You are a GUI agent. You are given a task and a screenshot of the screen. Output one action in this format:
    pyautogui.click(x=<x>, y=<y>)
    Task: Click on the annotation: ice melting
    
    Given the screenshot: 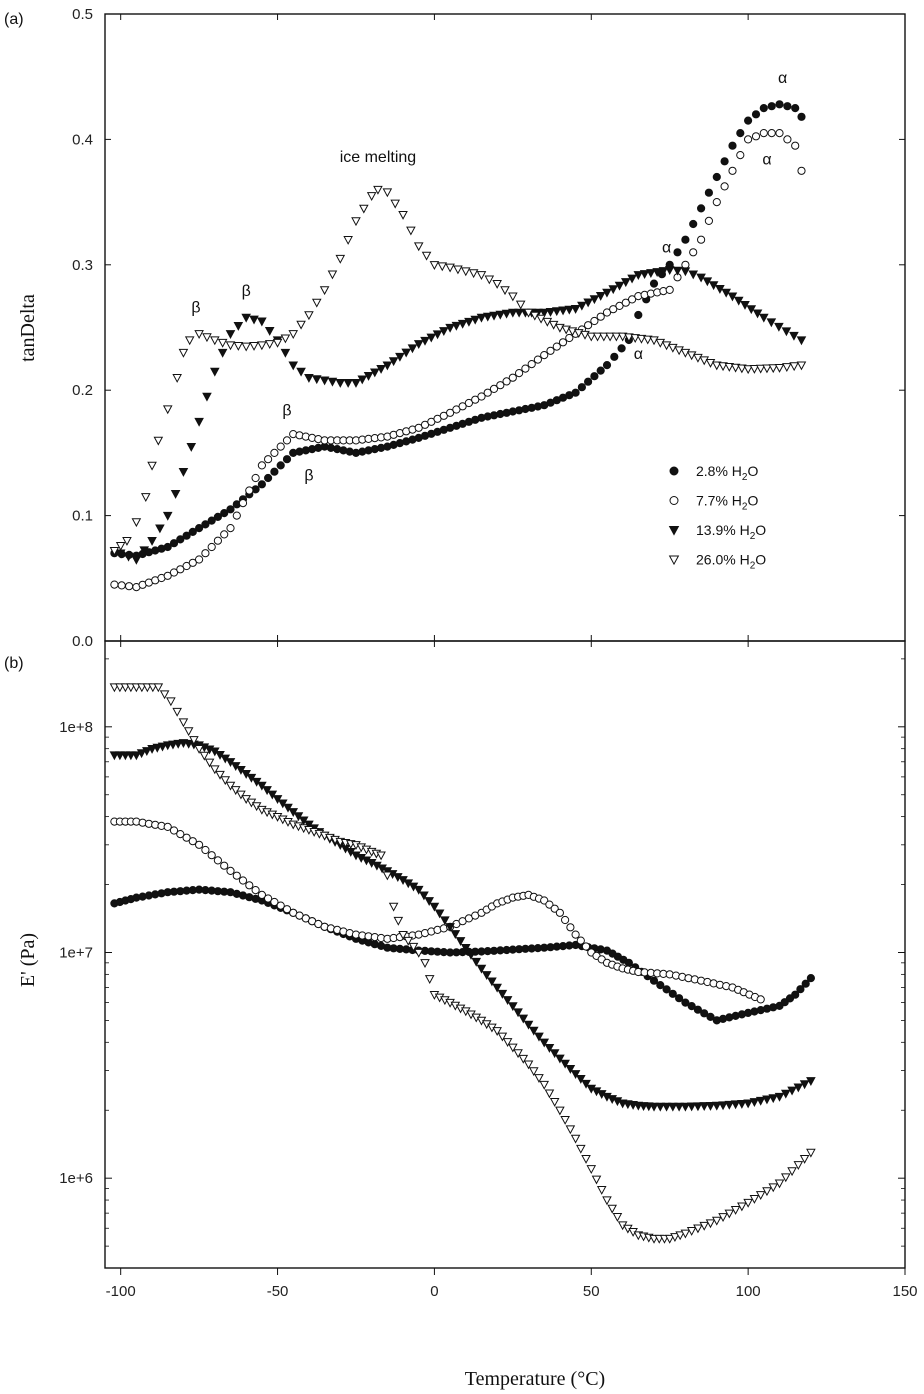 What is the action you would take?
    pyautogui.click(x=378, y=157)
    